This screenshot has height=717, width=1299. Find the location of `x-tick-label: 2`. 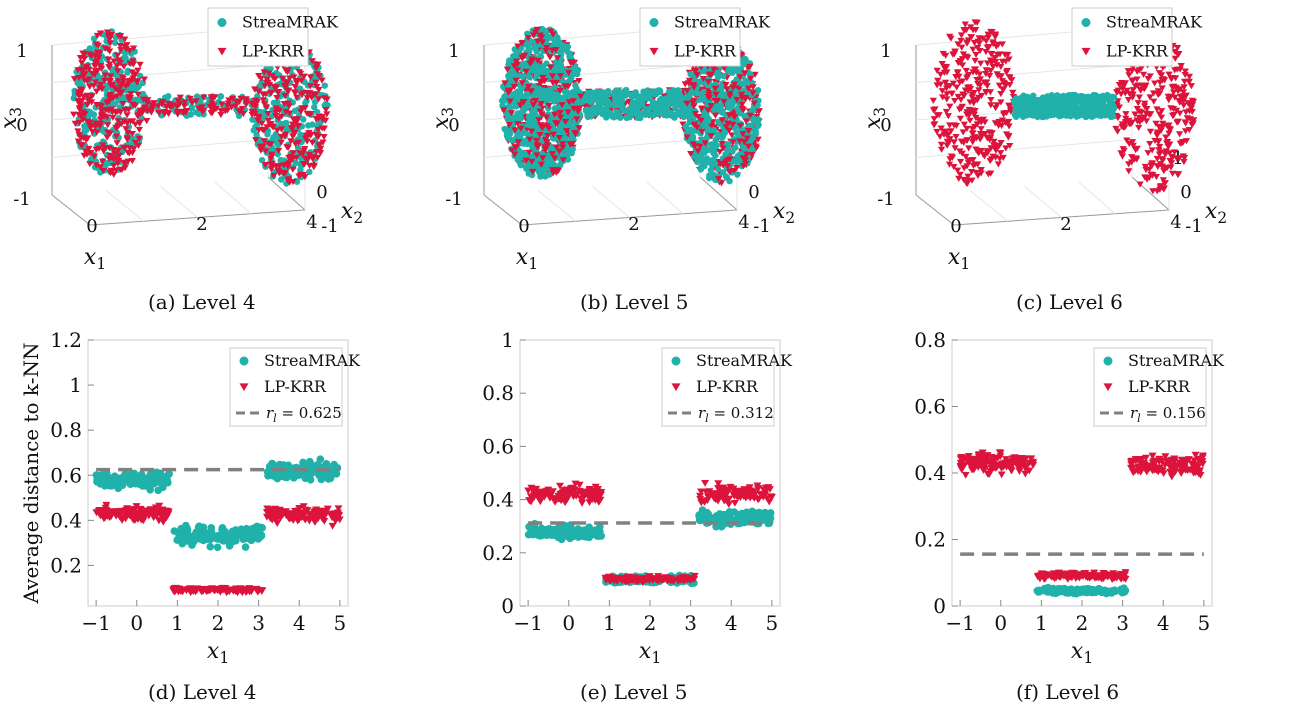

x-tick-label: 2 is located at coordinates (1065, 224).